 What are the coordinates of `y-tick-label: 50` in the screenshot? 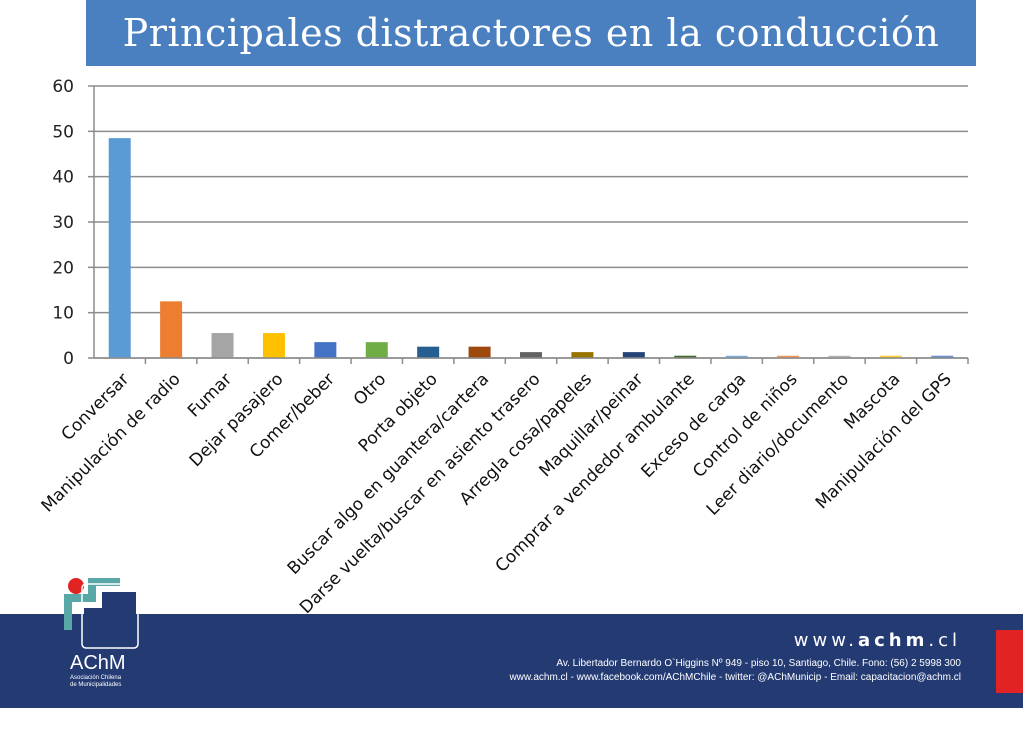 It's located at (63, 132).